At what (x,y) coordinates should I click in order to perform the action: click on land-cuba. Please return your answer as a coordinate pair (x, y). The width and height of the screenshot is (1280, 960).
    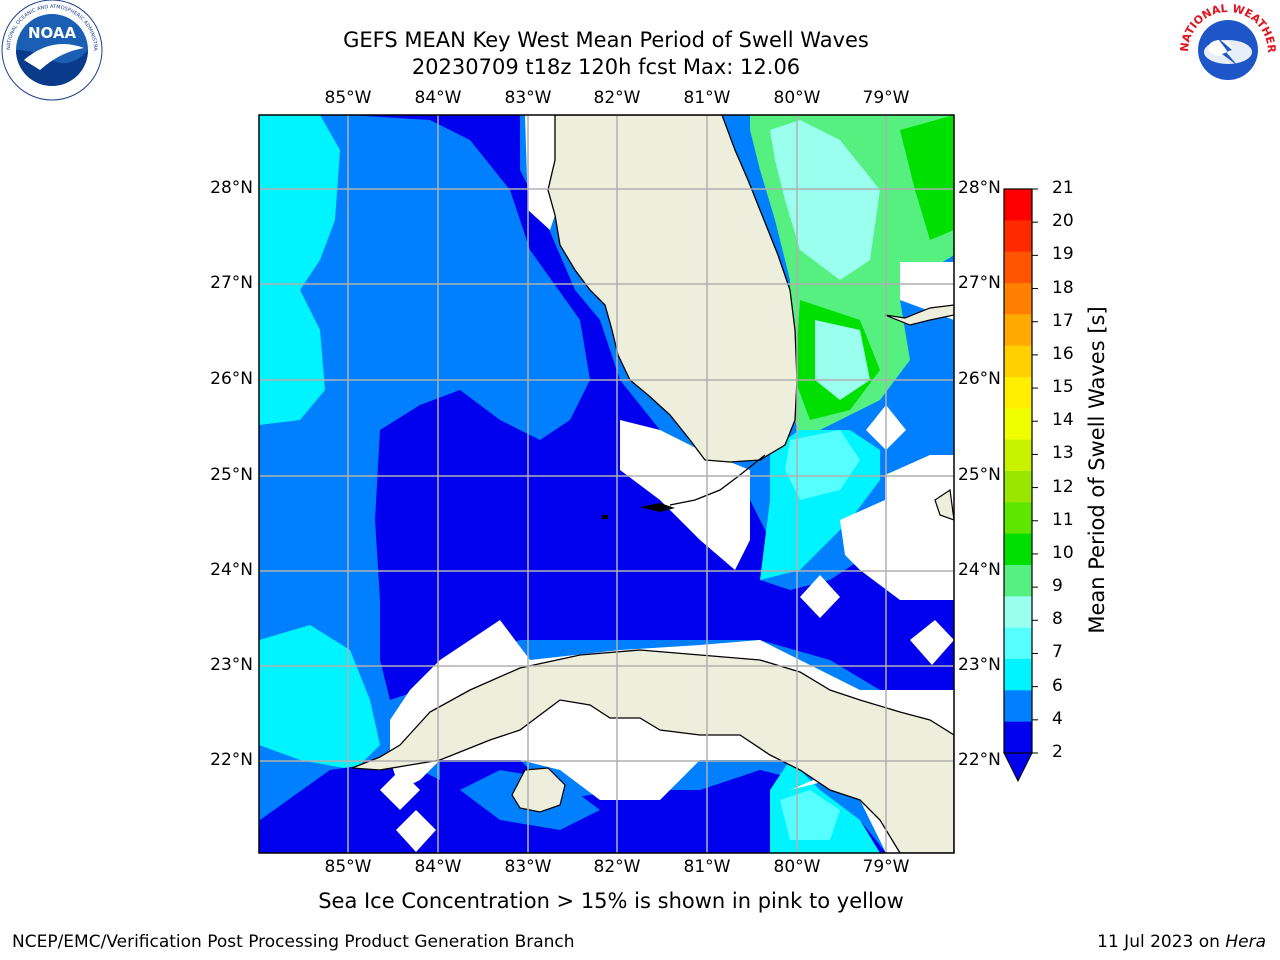
    Looking at the image, I should click on (652, 751).